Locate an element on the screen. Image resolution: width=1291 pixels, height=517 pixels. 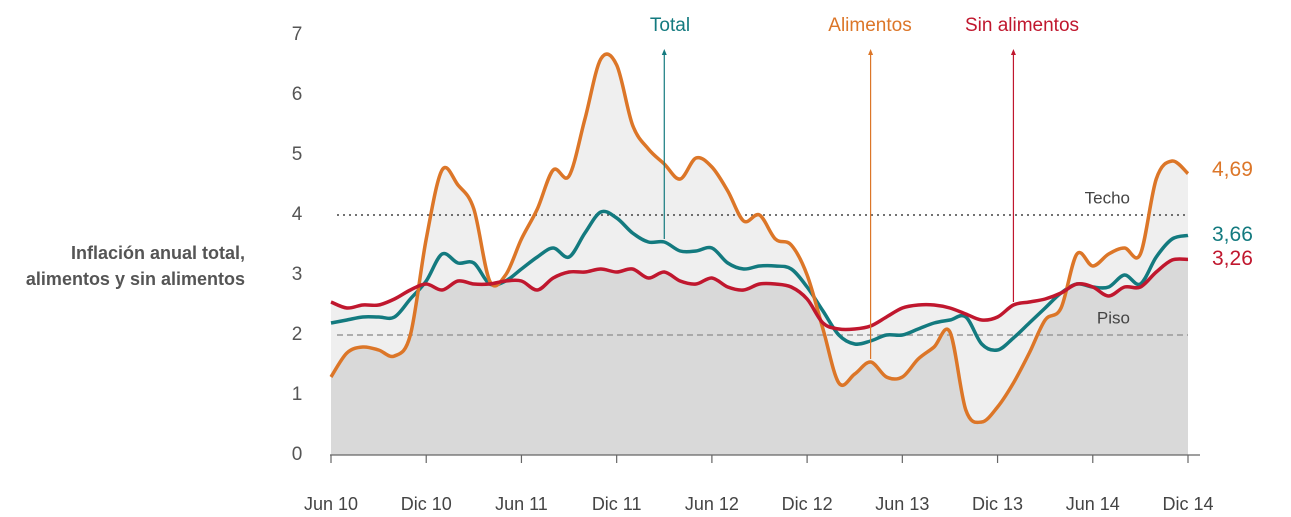
reference-label: Piso is located at coordinates (1113, 317).